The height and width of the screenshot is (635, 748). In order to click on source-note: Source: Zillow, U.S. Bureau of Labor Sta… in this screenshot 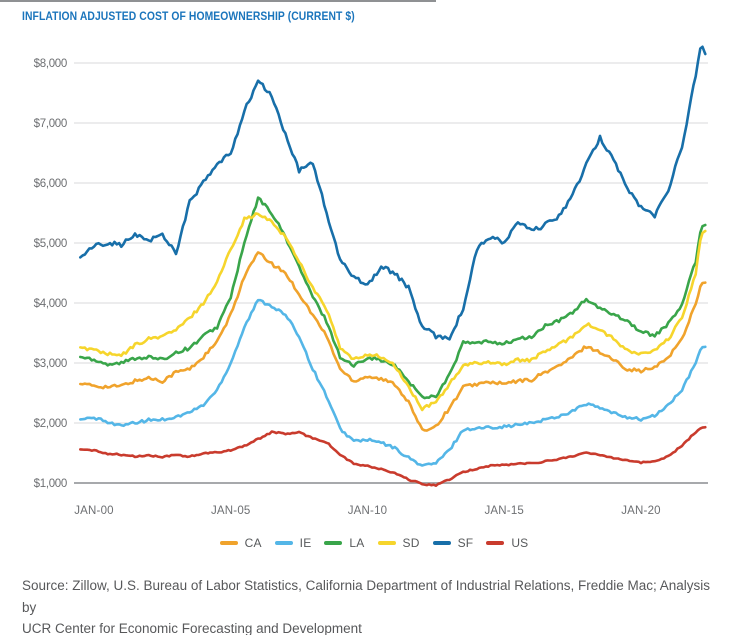, I will do `click(375, 605)`.